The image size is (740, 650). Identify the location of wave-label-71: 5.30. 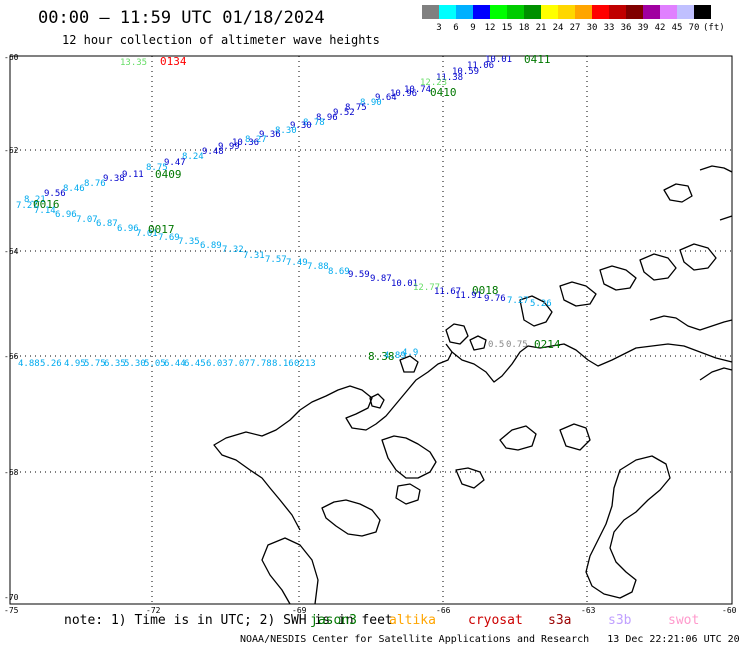
(135, 364).